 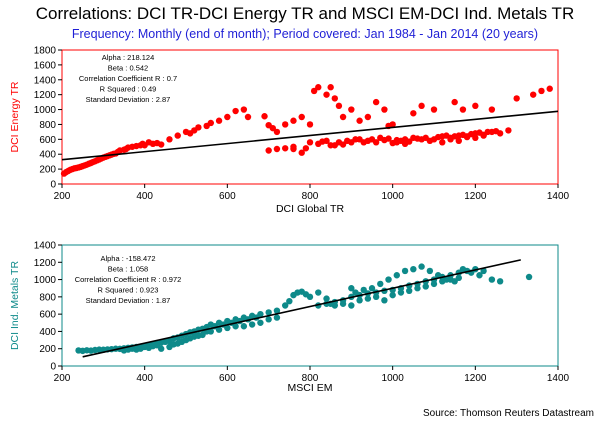 I want to click on y-tick-label: 1000, so click(x=45, y=280).